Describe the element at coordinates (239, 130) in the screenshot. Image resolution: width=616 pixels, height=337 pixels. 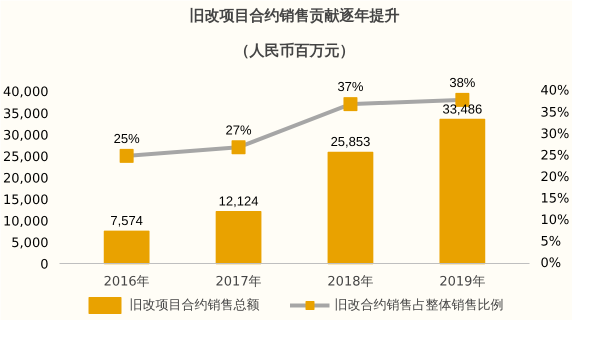
I see `data-label: 27%` at that location.